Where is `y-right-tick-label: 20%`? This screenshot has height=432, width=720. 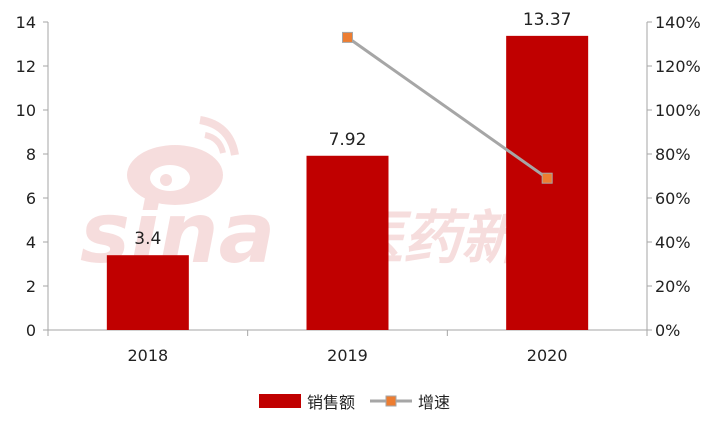
y-right-tick-label: 20% is located at coordinates (673, 286).